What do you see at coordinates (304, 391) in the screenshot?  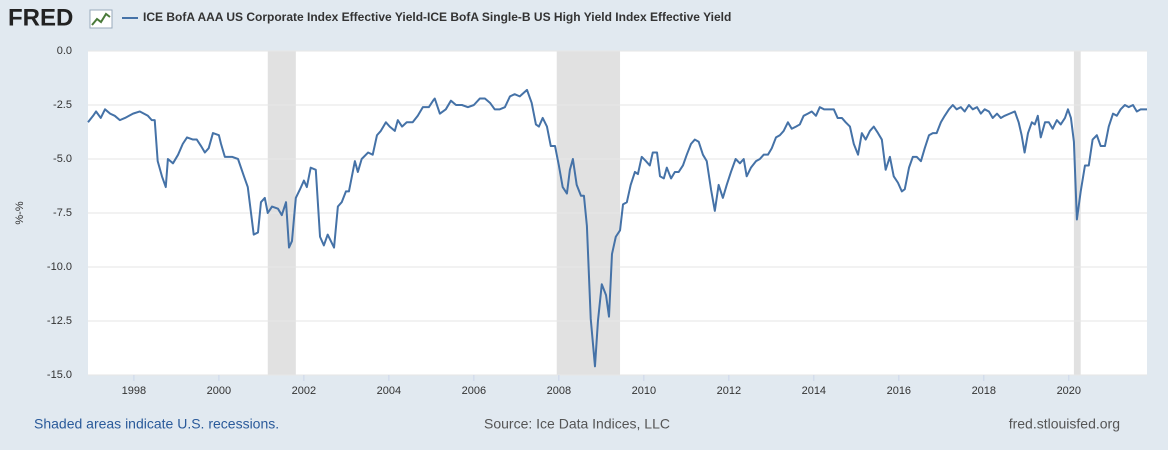 I see `x-tick-label: 2002` at bounding box center [304, 391].